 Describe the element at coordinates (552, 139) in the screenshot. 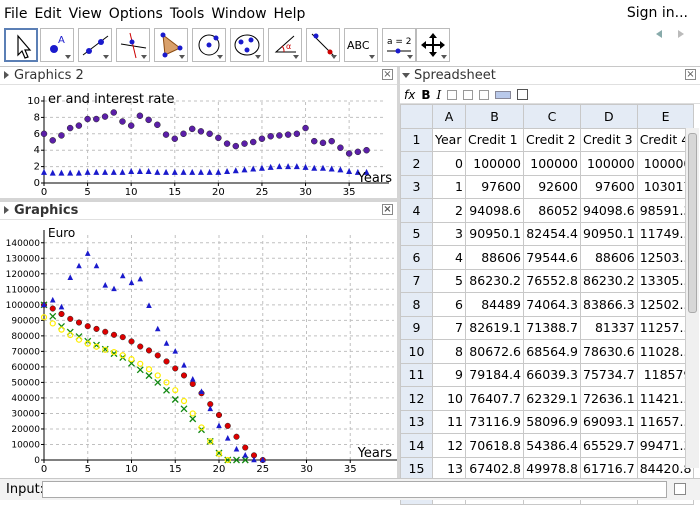

I see `table-cell: Credit 2` at that location.